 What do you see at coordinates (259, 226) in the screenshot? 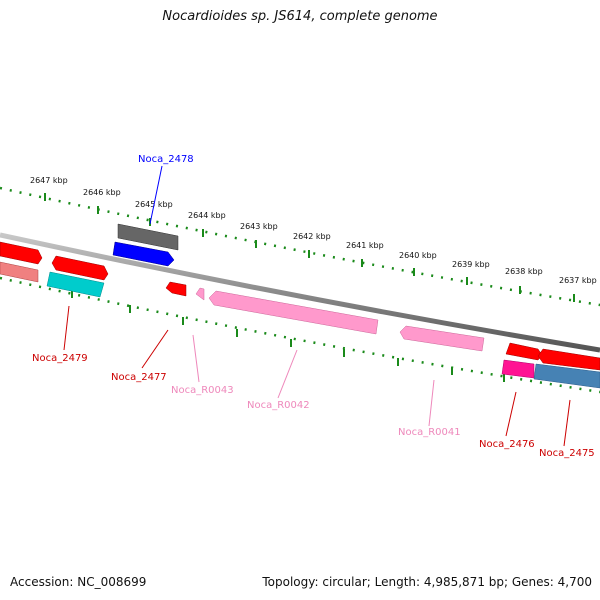
I see `scale-label: 2643 kbp` at bounding box center [259, 226].